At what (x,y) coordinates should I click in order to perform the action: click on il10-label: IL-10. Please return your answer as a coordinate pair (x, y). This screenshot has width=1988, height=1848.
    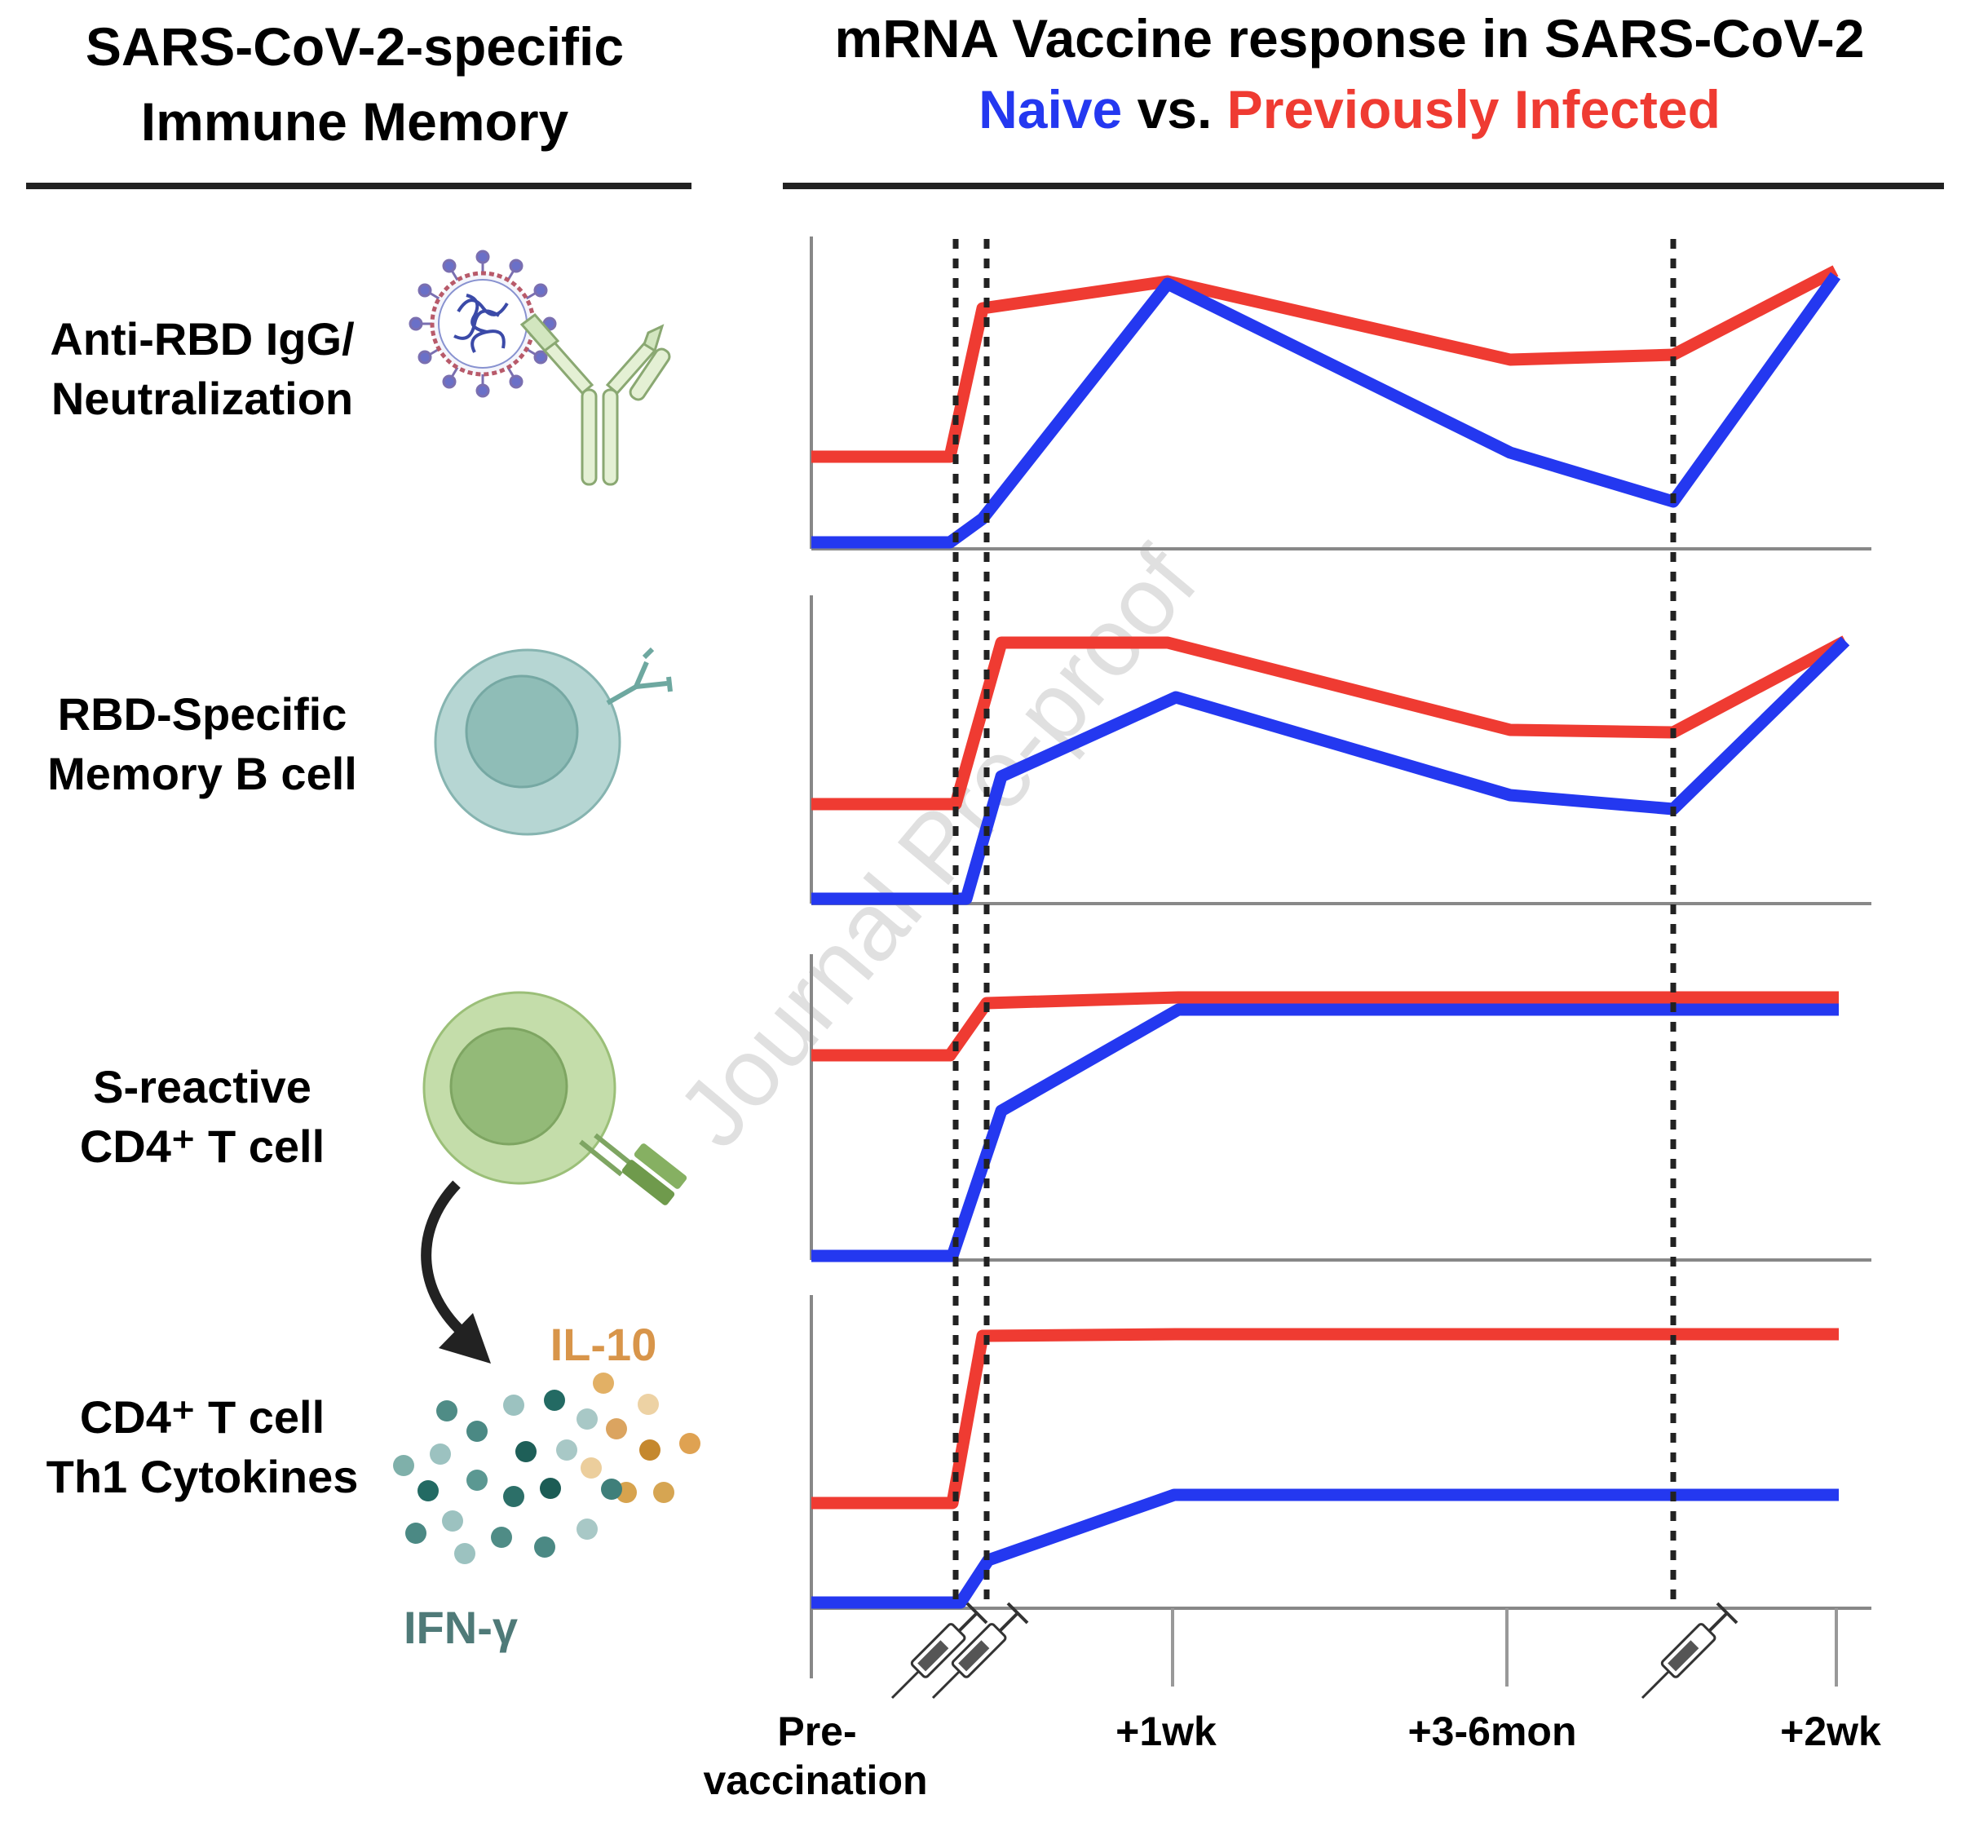
    Looking at the image, I should click on (603, 1344).